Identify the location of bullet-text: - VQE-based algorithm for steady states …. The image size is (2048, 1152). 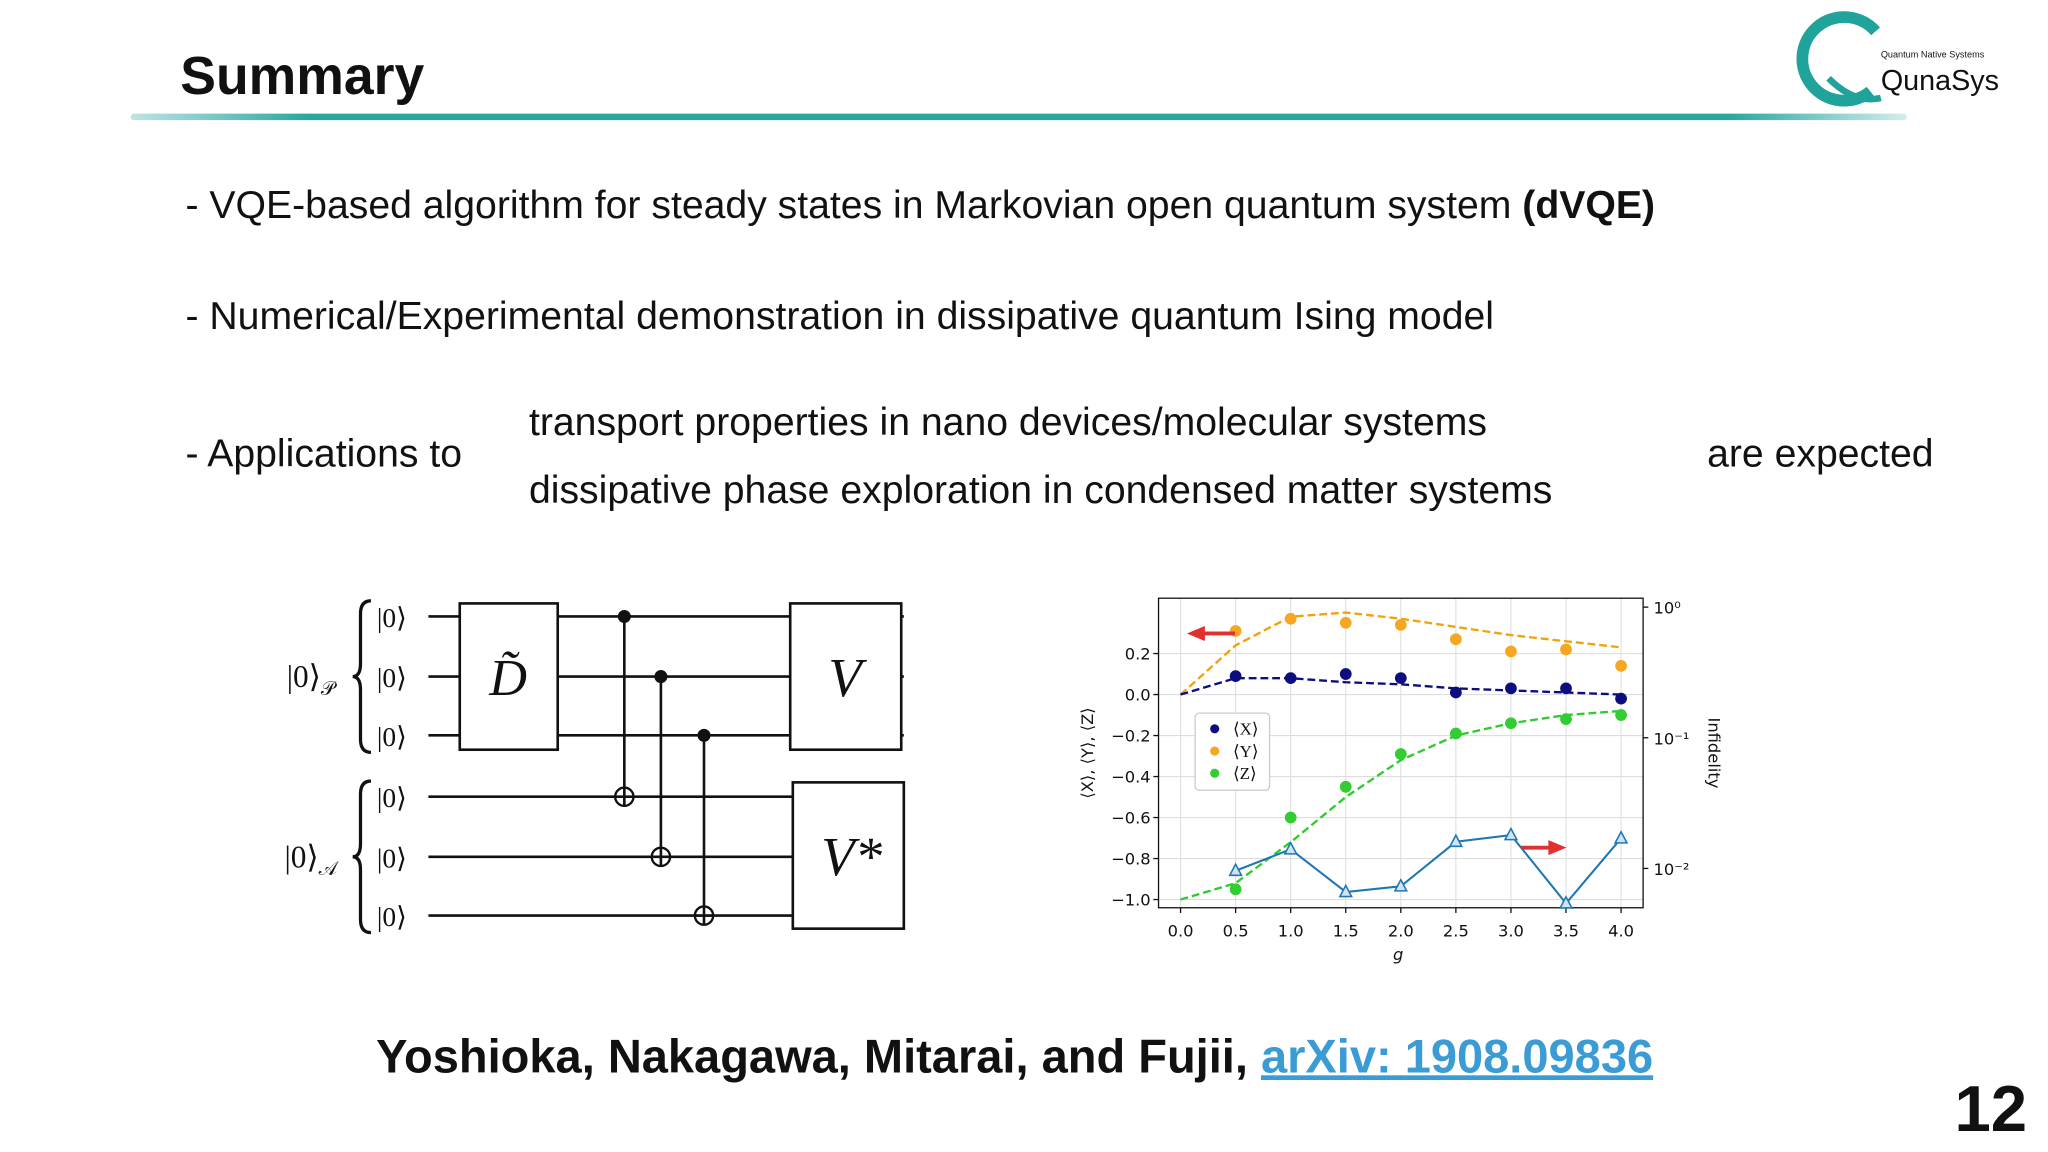
(848, 205).